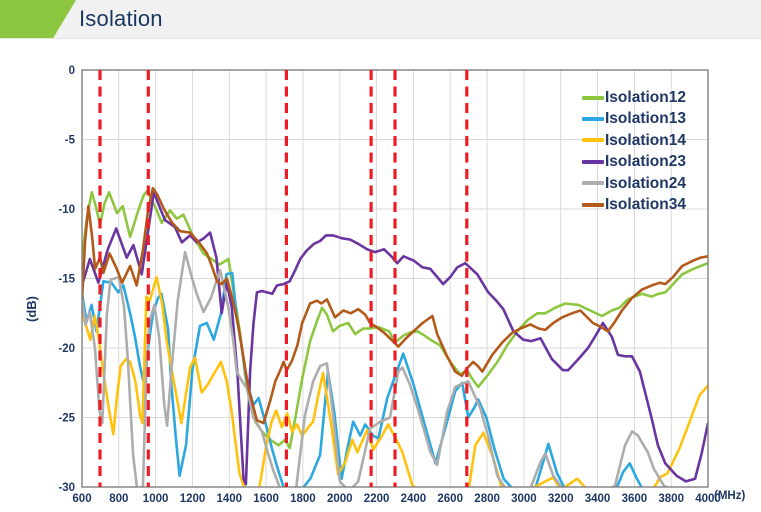  I want to click on legend-label: Isolation24, so click(645, 183).